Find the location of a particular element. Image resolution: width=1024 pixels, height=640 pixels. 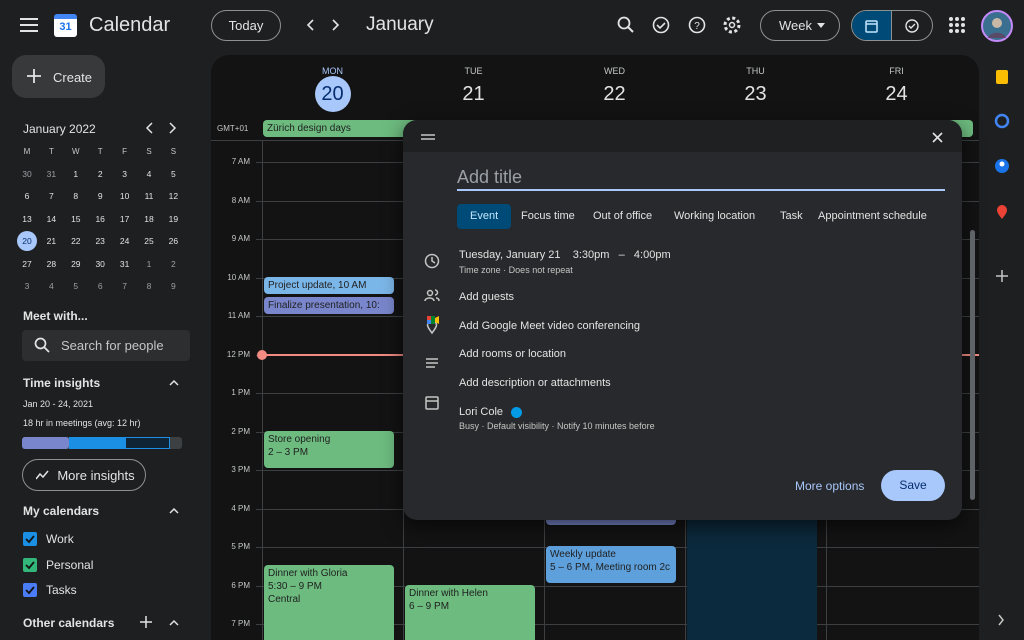

save-button: Save is located at coordinates (913, 485).